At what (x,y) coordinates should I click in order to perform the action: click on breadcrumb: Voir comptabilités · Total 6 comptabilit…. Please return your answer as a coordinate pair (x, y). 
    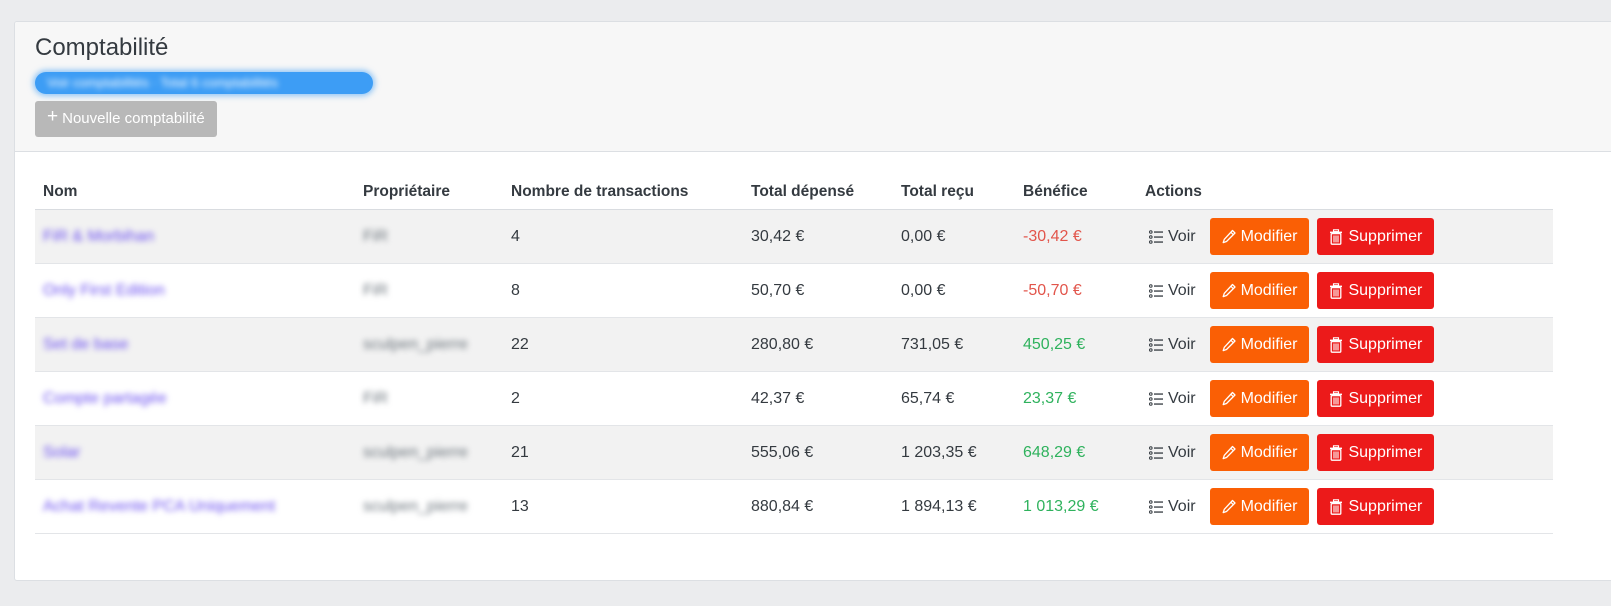
    Looking at the image, I should click on (204, 83).